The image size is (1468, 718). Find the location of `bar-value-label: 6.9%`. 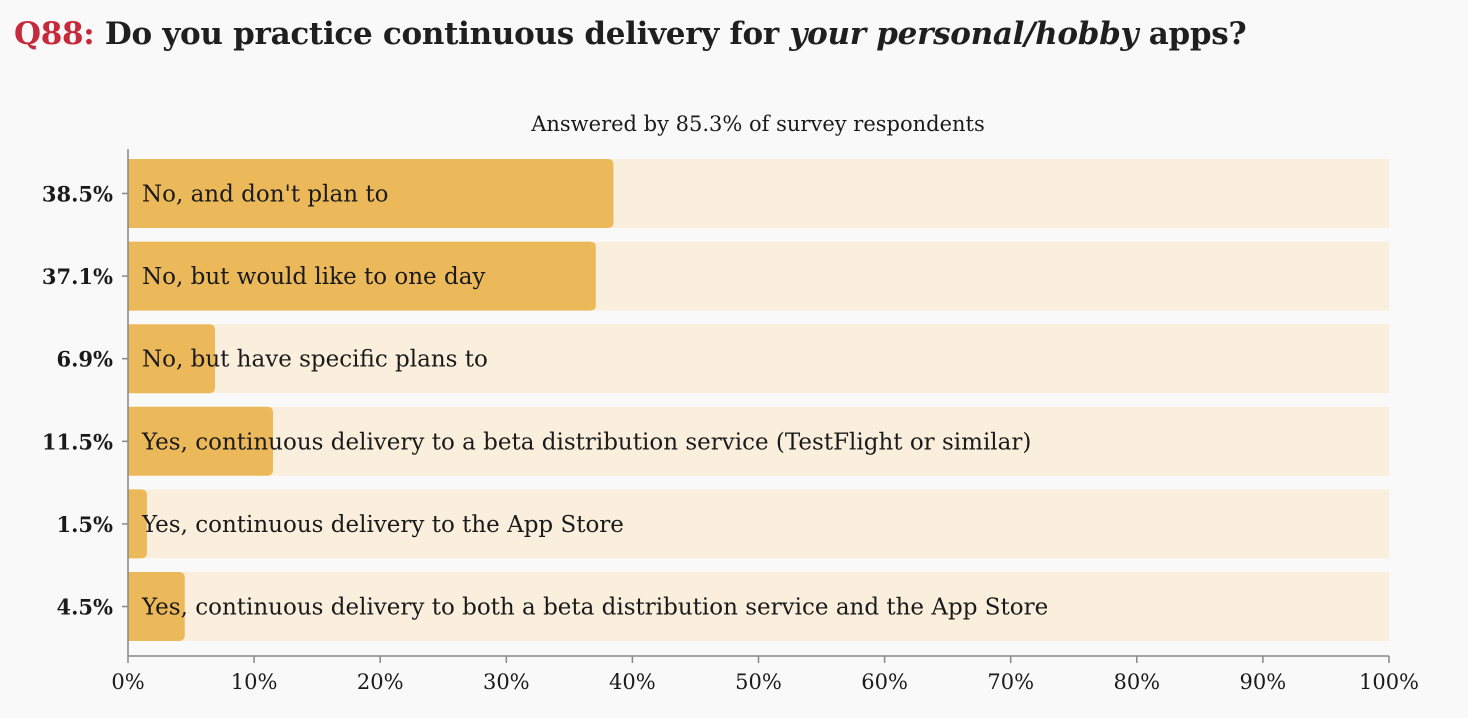

bar-value-label: 6.9% is located at coordinates (85, 359).